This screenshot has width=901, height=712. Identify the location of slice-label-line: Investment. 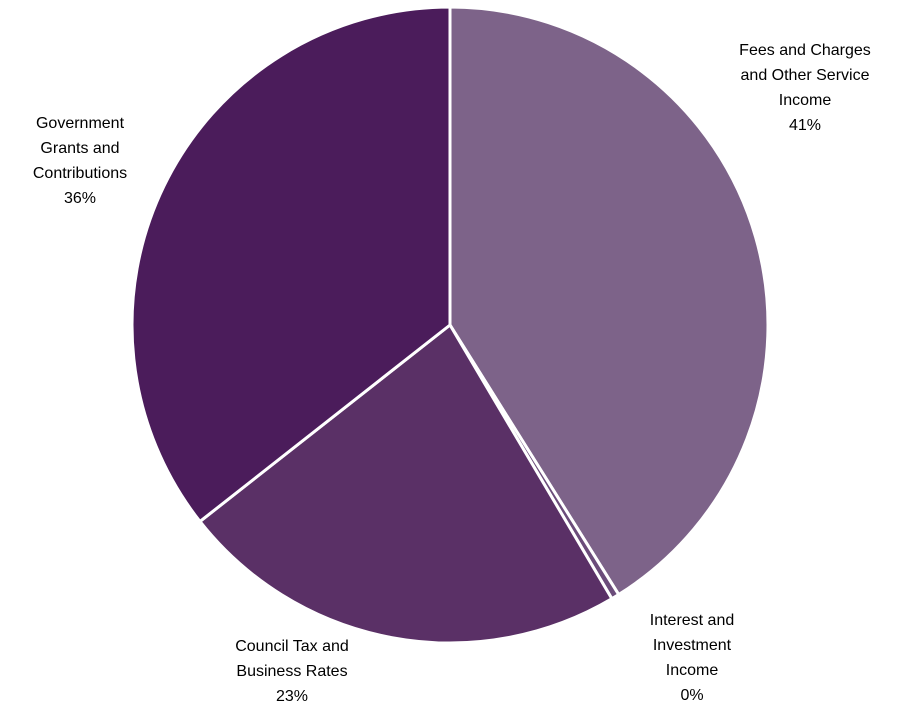
(692, 645).